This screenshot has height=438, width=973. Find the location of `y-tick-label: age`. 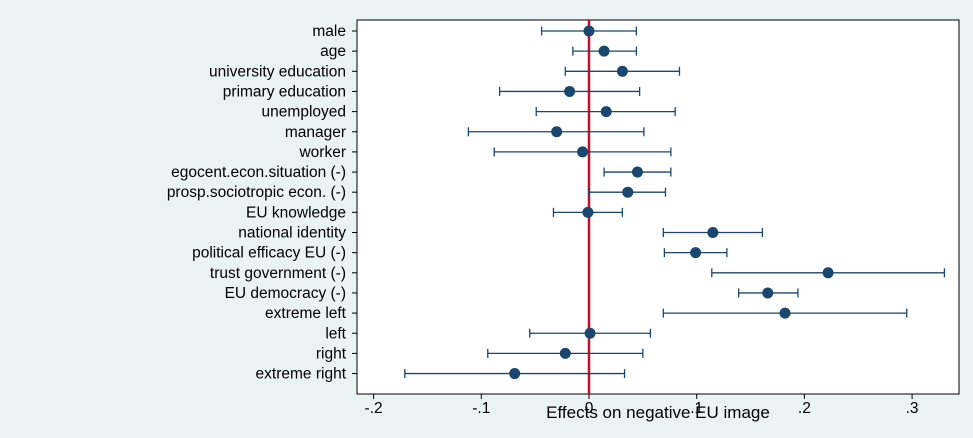

y-tick-label: age is located at coordinates (333, 51).